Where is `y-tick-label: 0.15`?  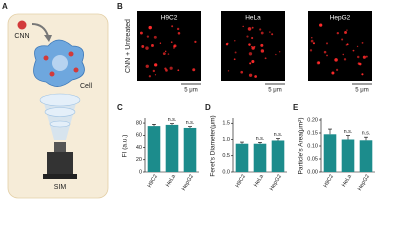
y-tick-label: 0.15 is located at coordinates (312, 133).